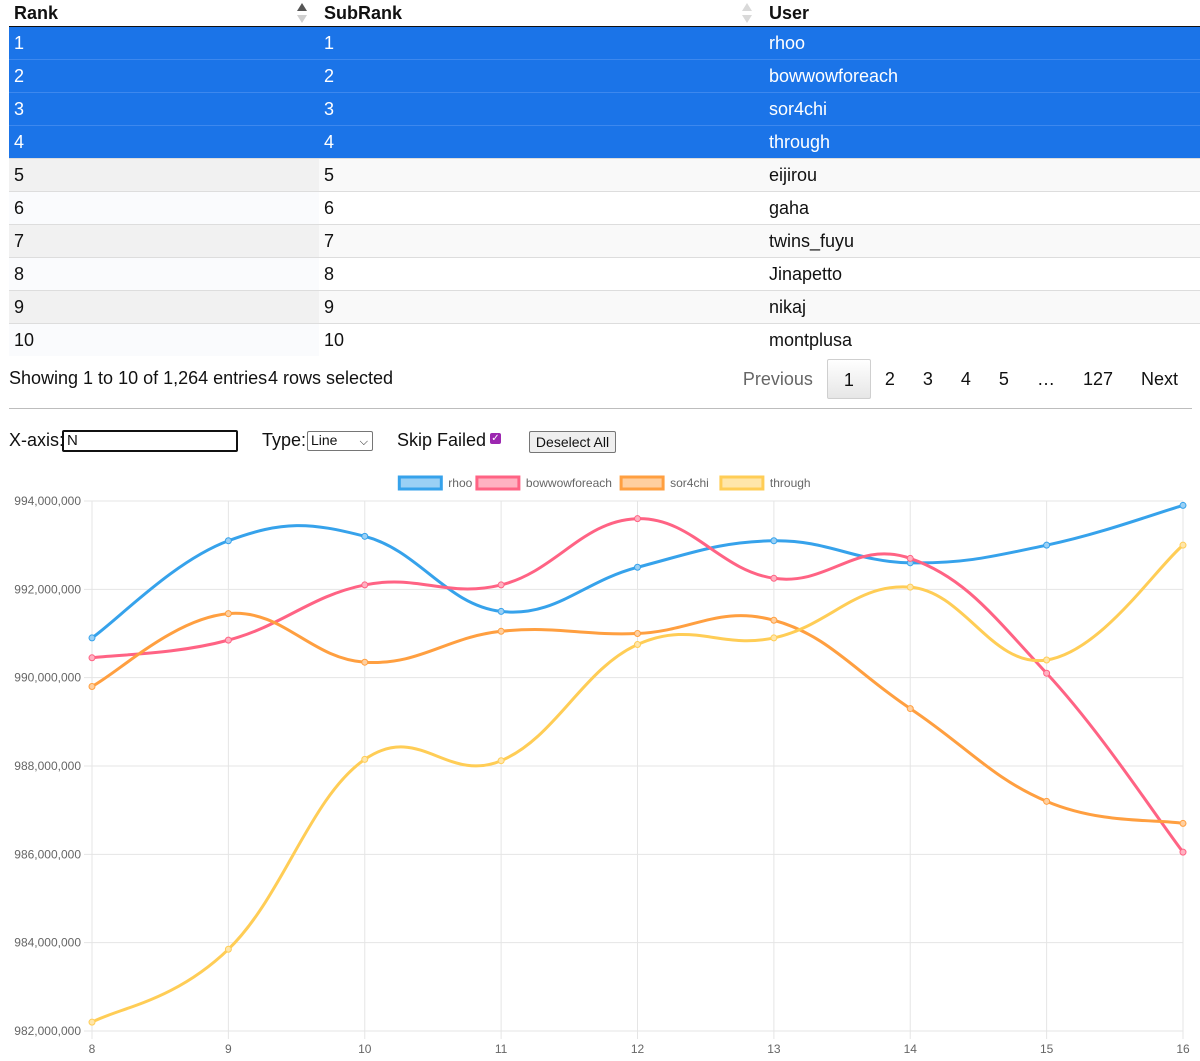 The height and width of the screenshot is (1061, 1200). I want to click on y-tick-label: 994,000,000, so click(47, 501).